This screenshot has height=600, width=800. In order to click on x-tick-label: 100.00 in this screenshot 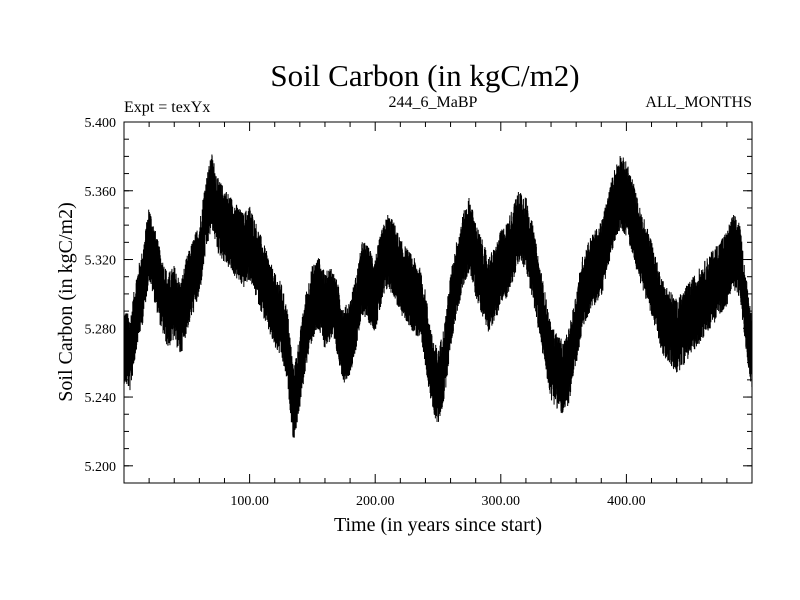, I will do `click(249, 501)`.